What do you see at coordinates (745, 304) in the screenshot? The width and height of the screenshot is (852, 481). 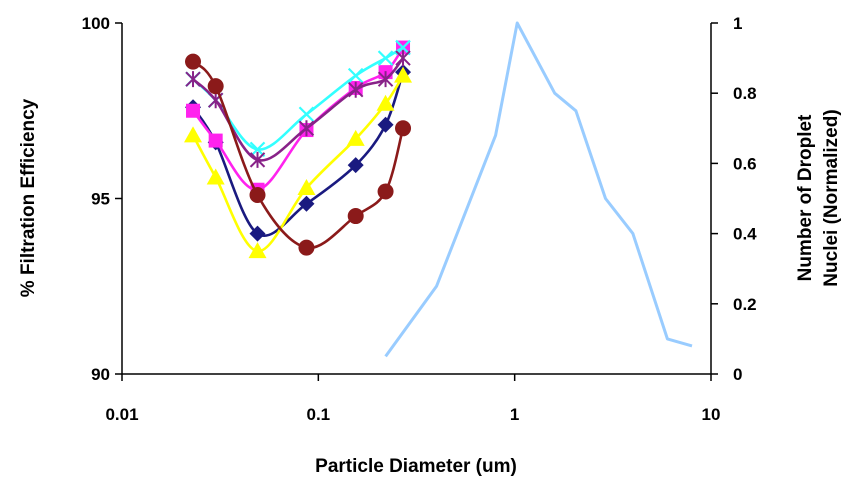 I see `y-right-tick-label: 0.2` at bounding box center [745, 304].